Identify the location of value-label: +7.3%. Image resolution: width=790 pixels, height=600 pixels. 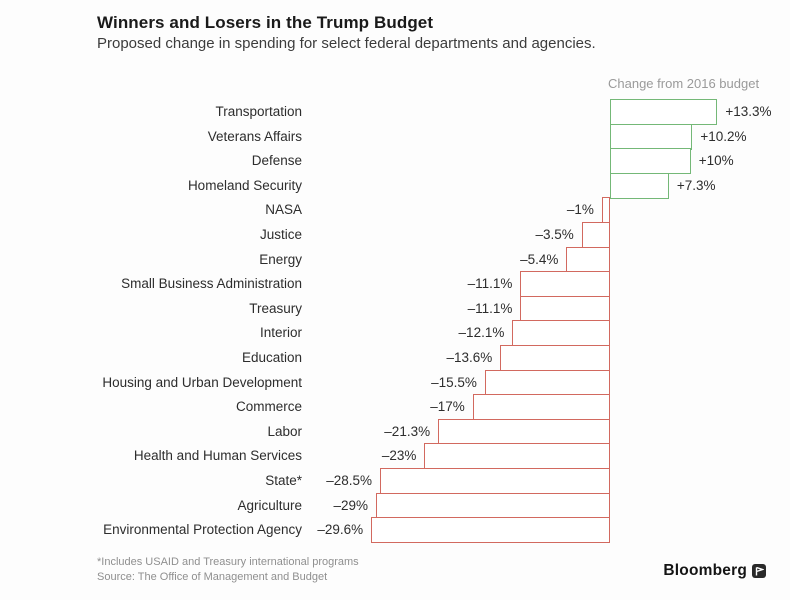
(696, 185).